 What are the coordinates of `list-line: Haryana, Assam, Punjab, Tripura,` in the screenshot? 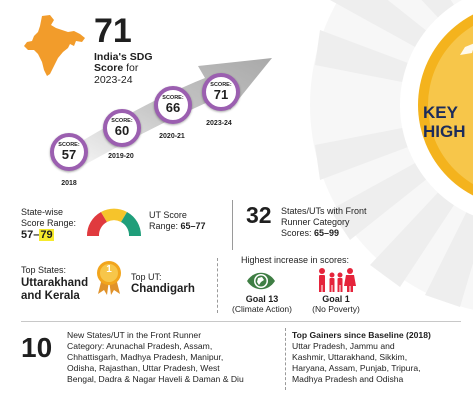 It's located at (356, 368).